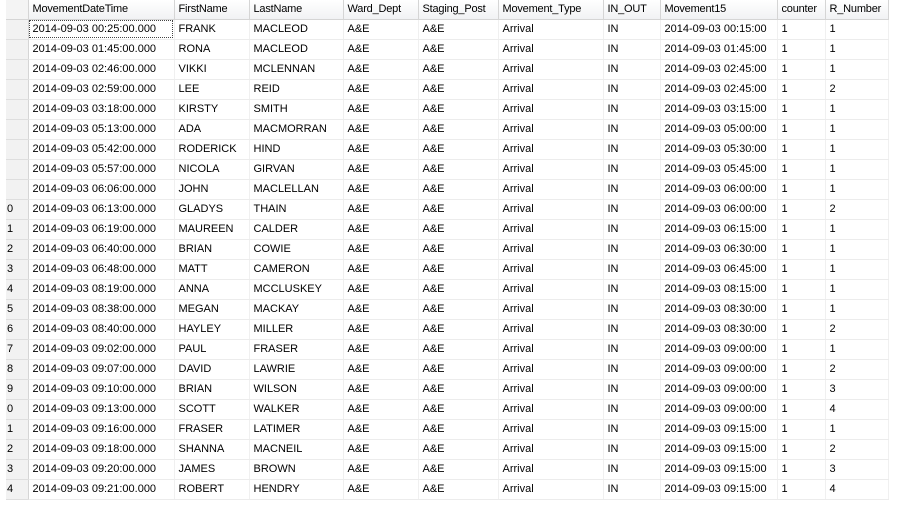 Image resolution: width=910 pixels, height=526 pixels. Describe the element at coordinates (17, 469) in the screenshot. I see `row-number-cell: 3` at that location.